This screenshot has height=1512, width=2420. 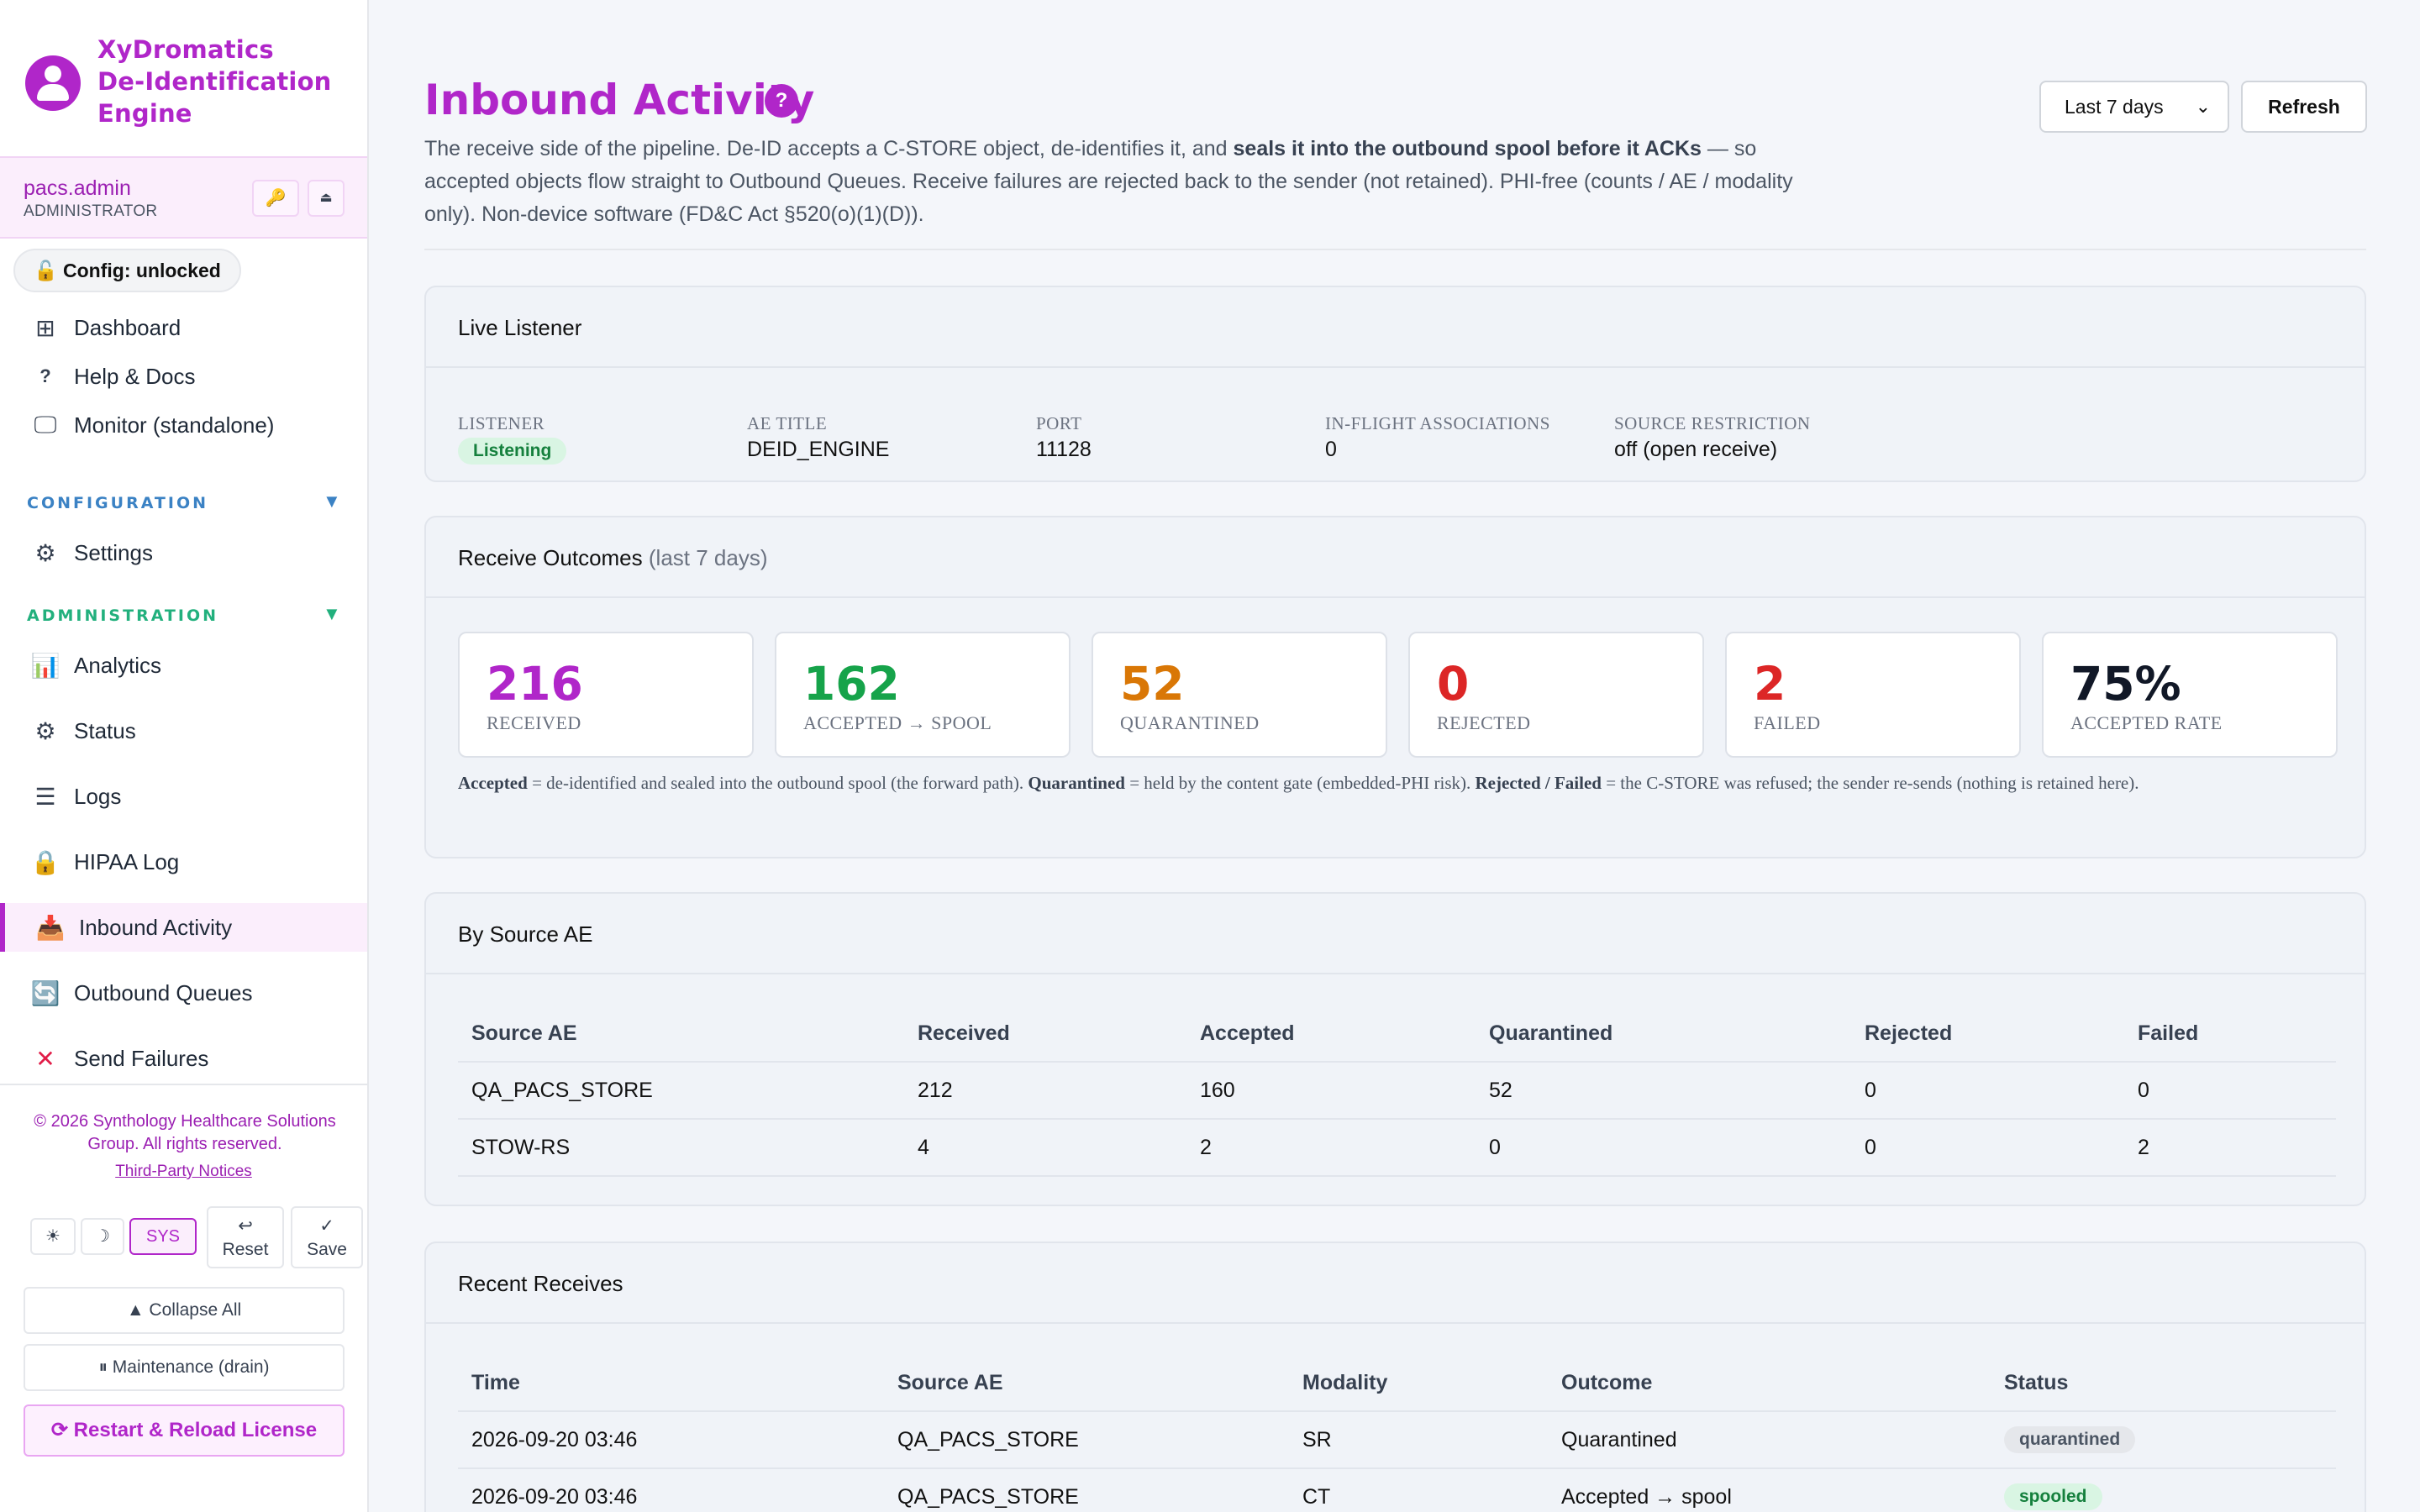 What do you see at coordinates (1239, 695) in the screenshot?
I see `stat-quarantined: 52 QUARANTINED` at bounding box center [1239, 695].